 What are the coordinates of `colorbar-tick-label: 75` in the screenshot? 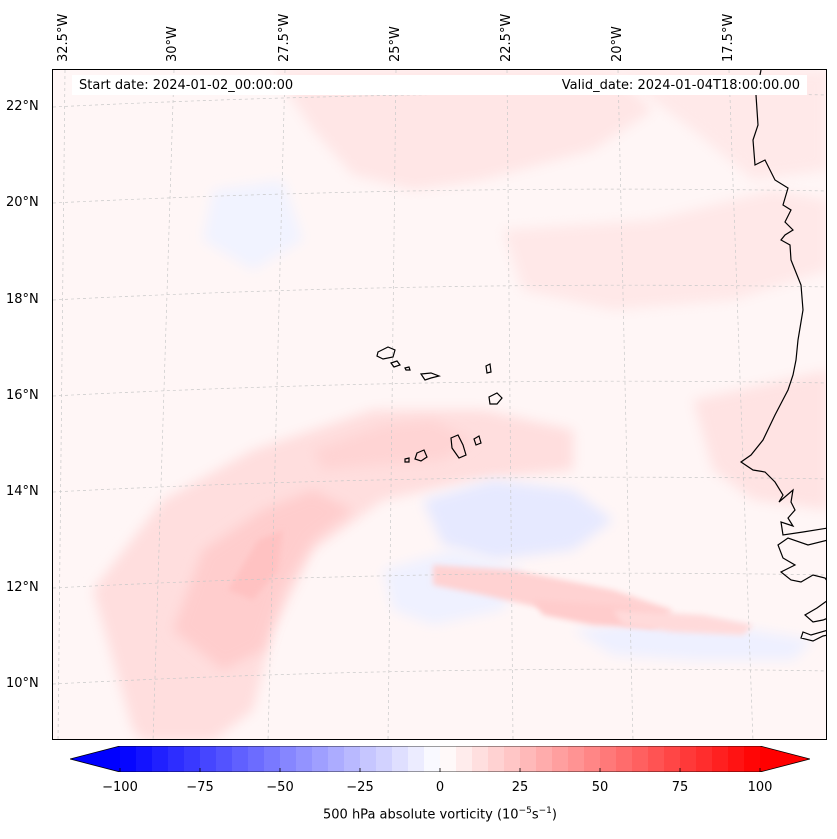 It's located at (680, 787).